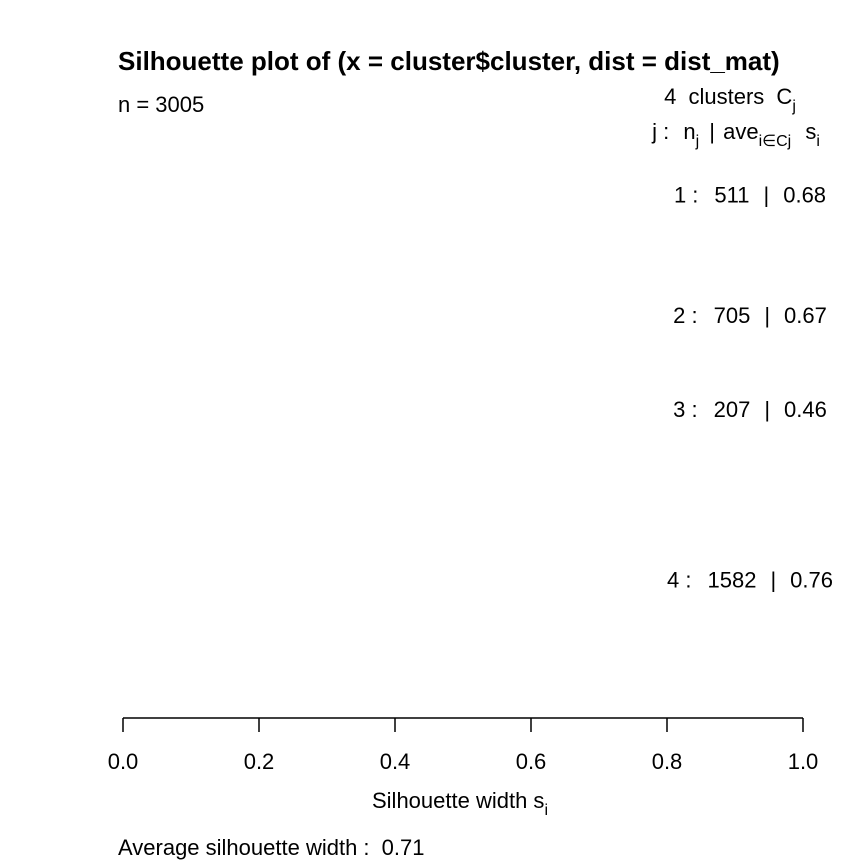  What do you see at coordinates (685, 409) in the screenshot?
I see `cluster-label: 3 :` at bounding box center [685, 409].